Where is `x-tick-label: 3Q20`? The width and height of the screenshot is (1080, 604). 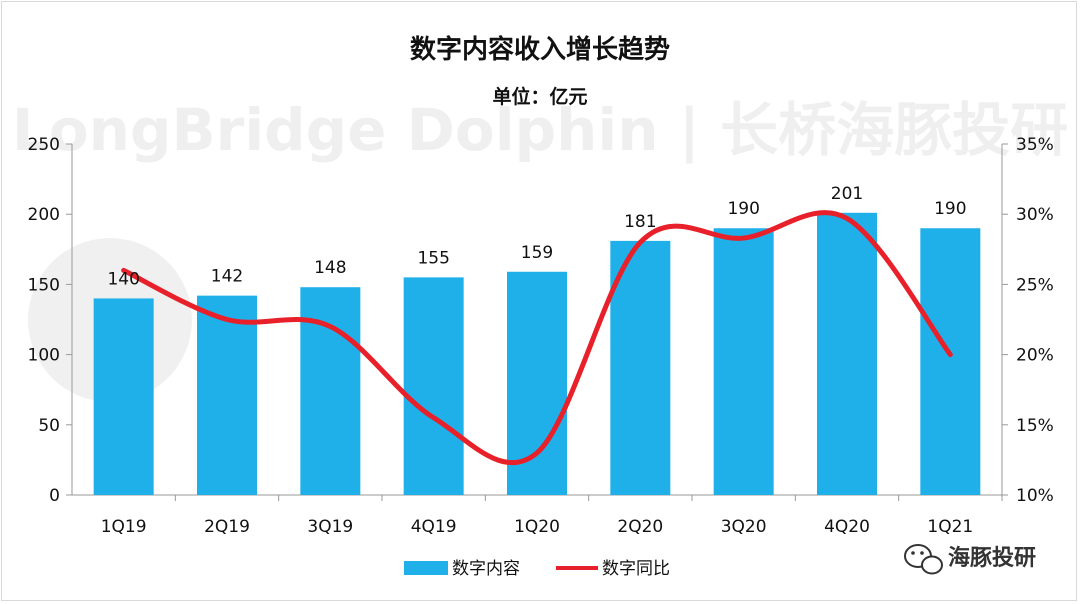
x-tick-label: 3Q20 is located at coordinates (744, 527).